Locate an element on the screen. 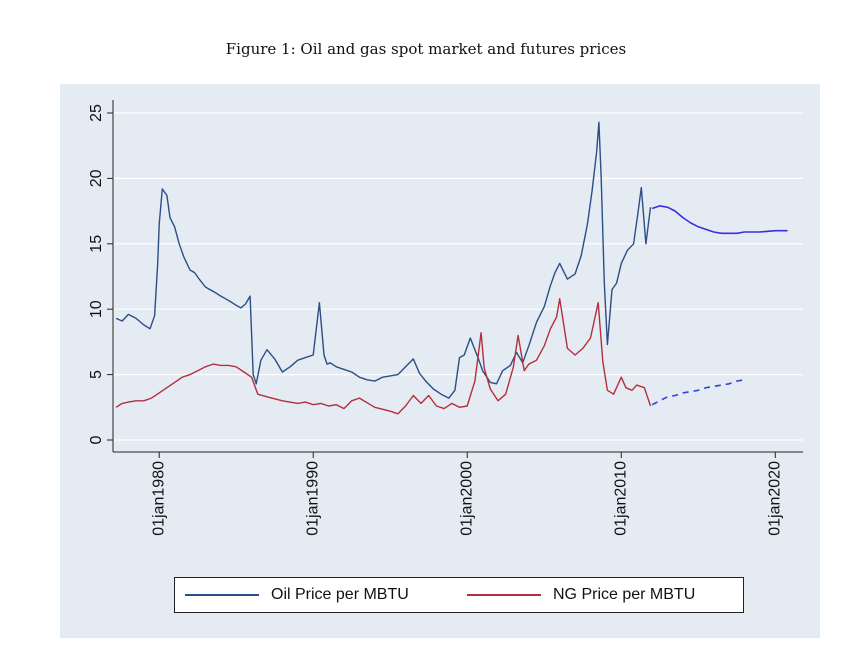  x-tick-label-2000: 01jan2000 is located at coordinates (466, 498).